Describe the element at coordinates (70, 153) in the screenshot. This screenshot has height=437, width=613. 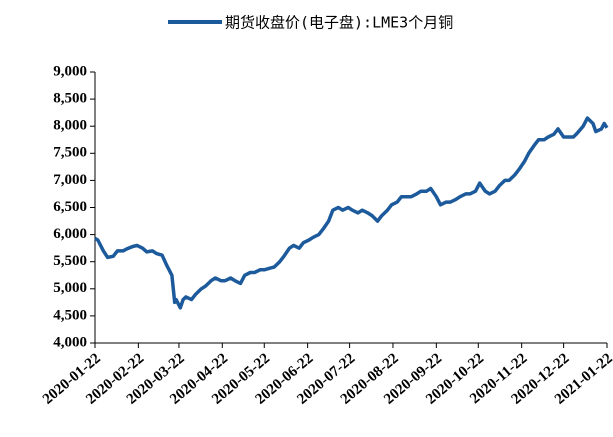
I see `y-tick-label: 7,500` at that location.